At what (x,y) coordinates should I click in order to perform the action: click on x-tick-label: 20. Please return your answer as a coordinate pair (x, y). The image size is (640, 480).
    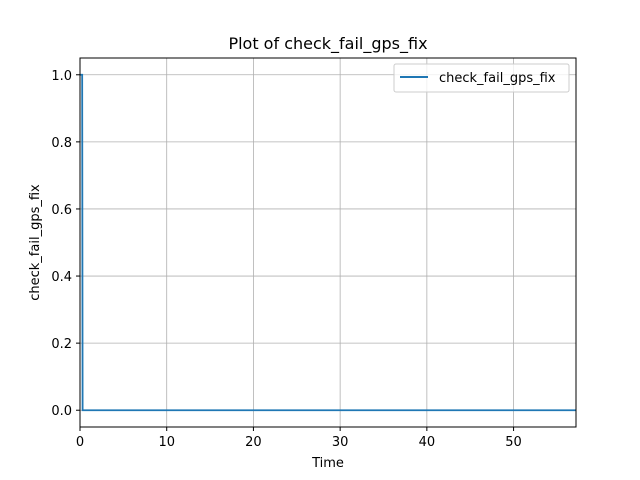
    Looking at the image, I should click on (253, 442).